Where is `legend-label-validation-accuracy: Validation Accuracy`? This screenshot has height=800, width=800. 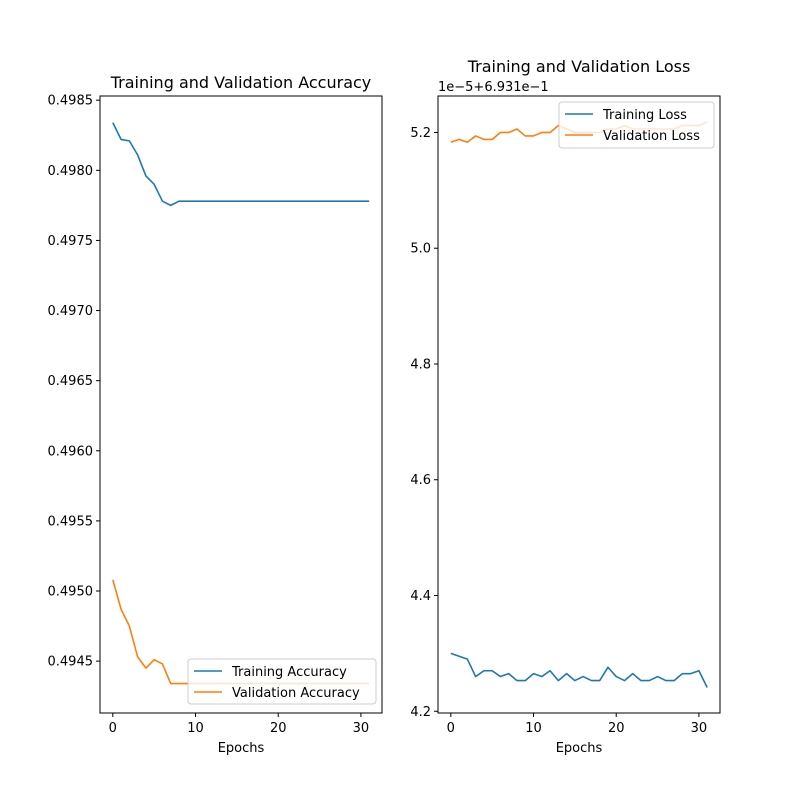 legend-label-validation-accuracy: Validation Accuracy is located at coordinates (296, 693).